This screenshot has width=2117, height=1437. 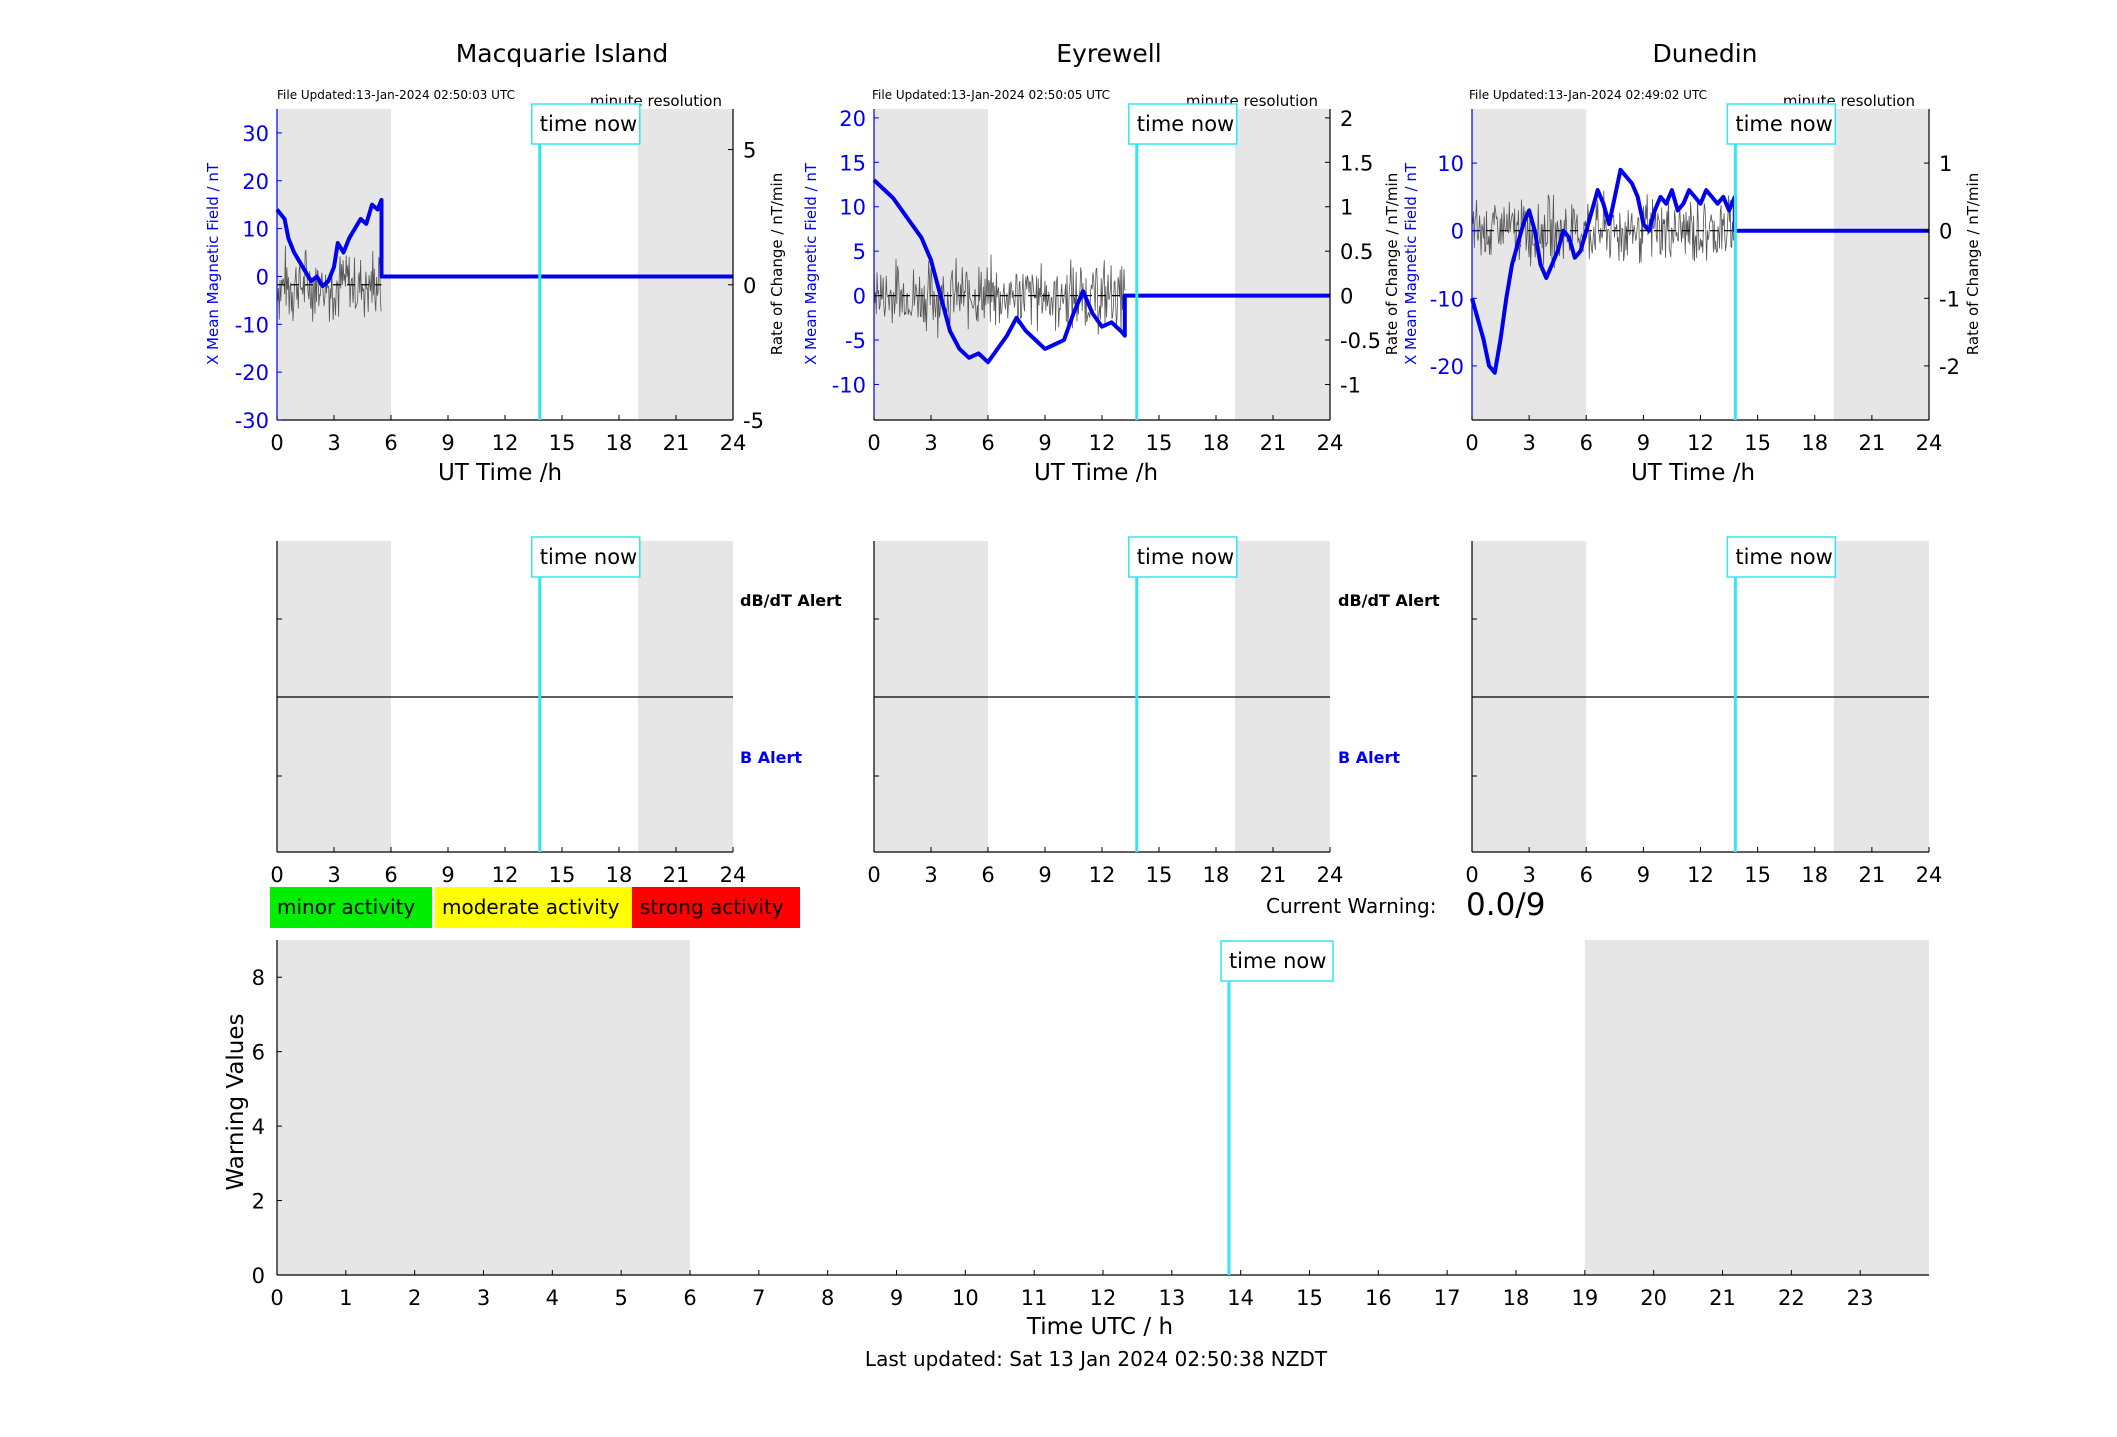 What do you see at coordinates (258, 1202) in the screenshot?
I see `y-tick-label: 2` at bounding box center [258, 1202].